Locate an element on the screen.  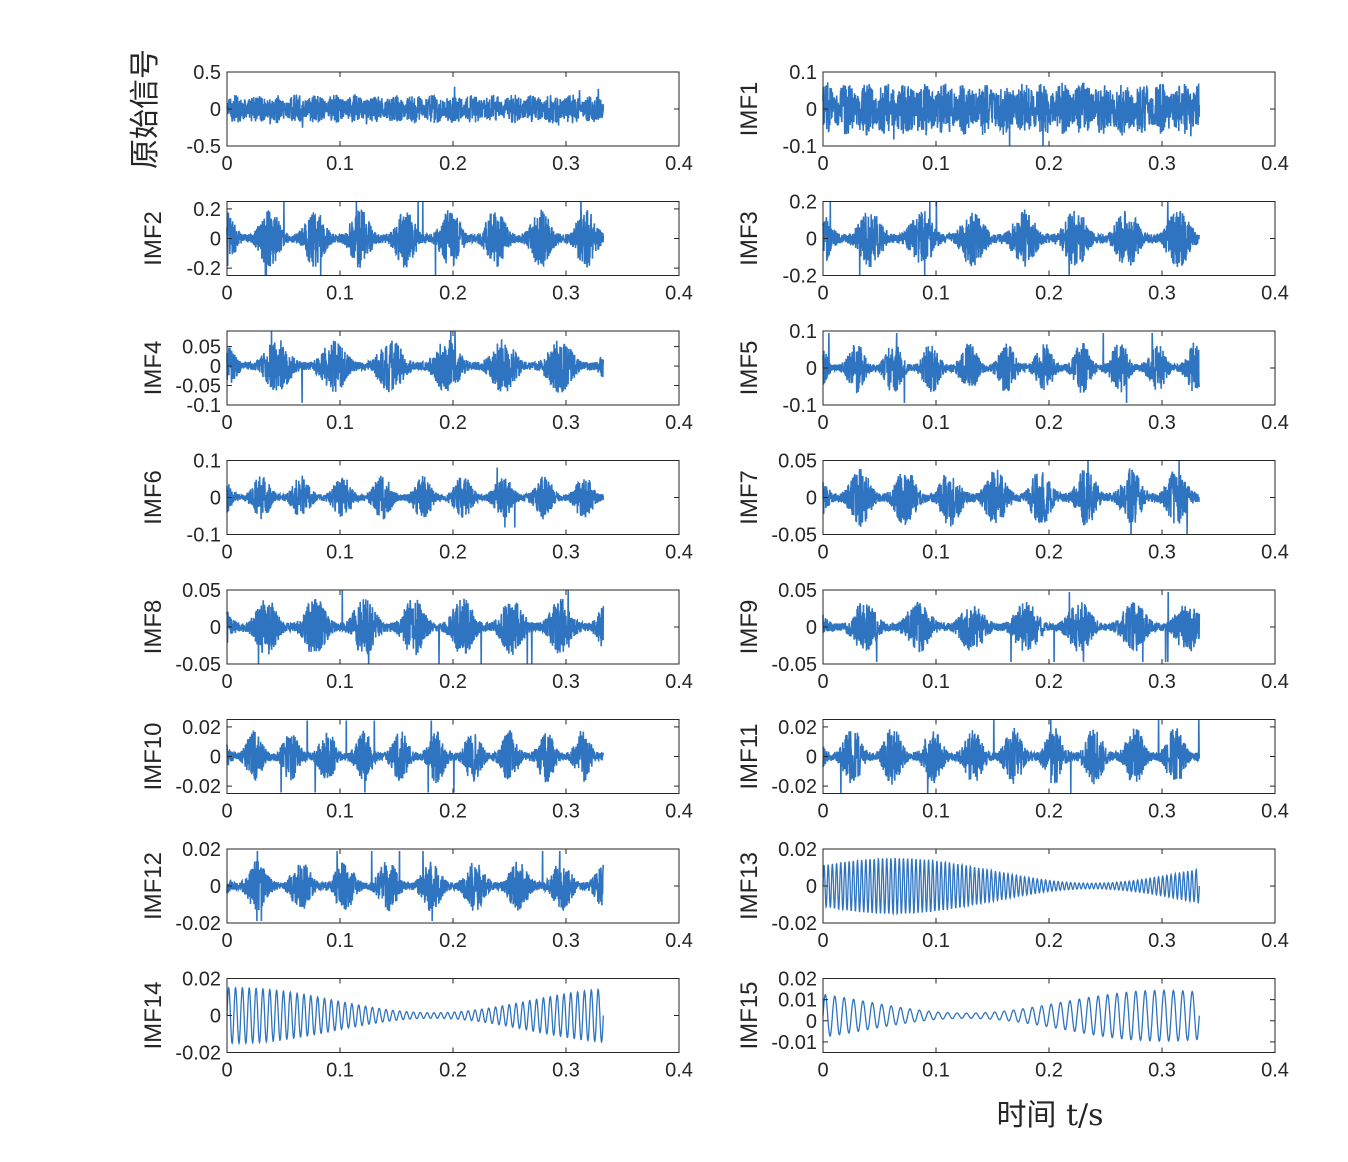
x-axis-label: 时间 t/s is located at coordinates (1049, 1115).